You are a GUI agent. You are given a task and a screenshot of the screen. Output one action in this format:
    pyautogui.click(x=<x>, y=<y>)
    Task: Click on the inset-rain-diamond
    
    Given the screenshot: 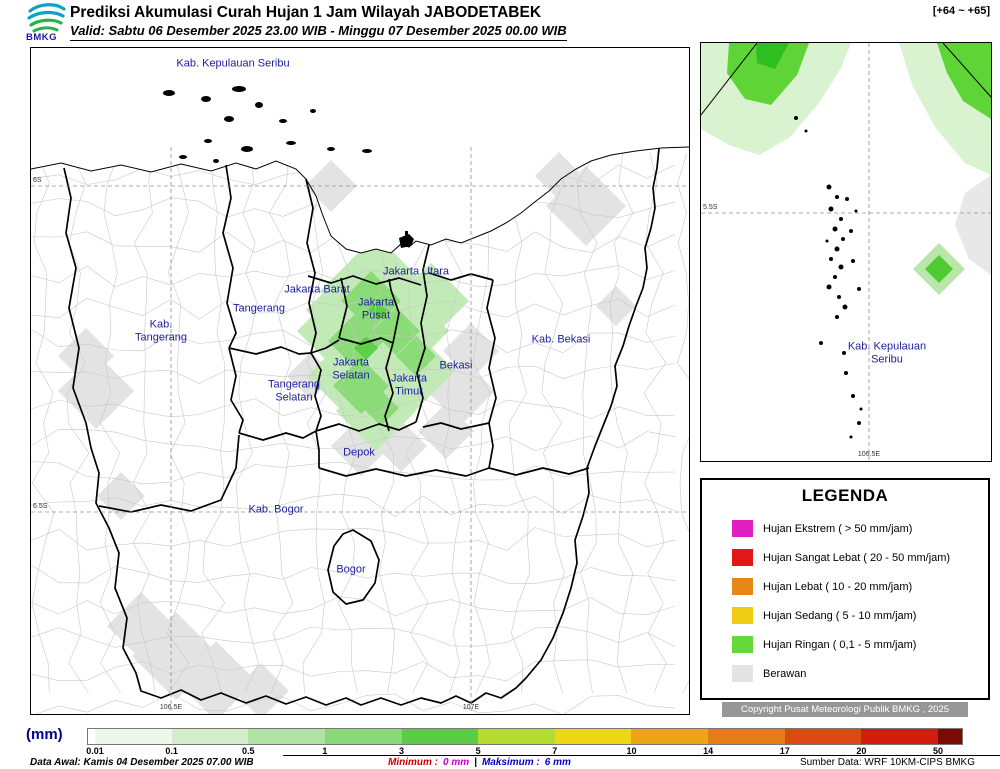 What is the action you would take?
    pyautogui.click(x=939, y=269)
    